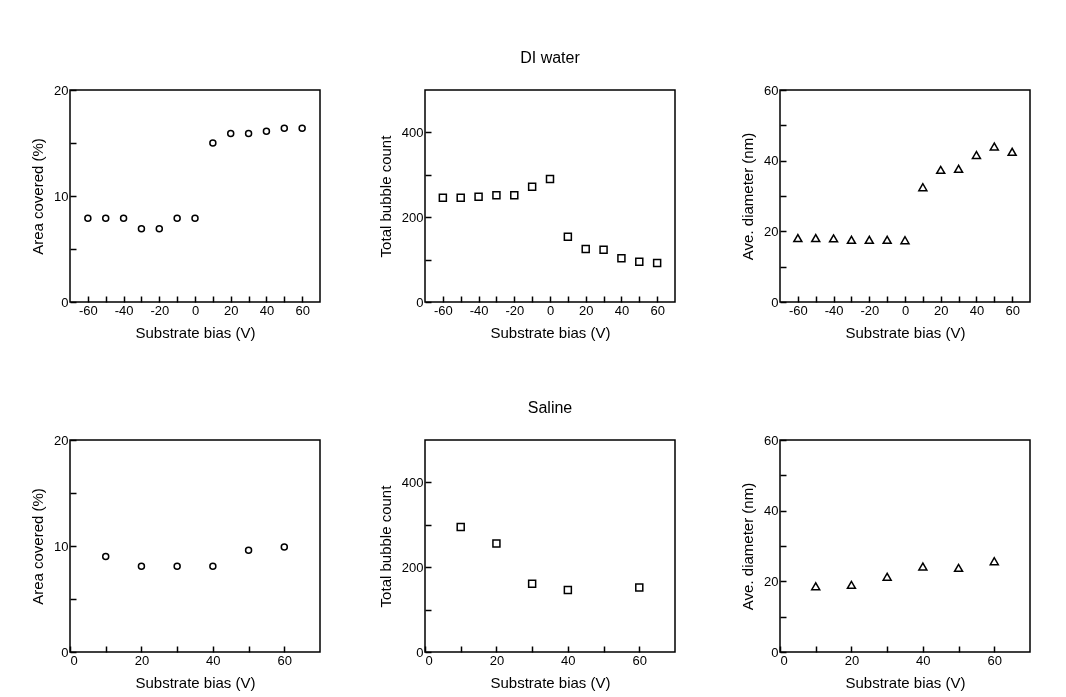 The image size is (1066, 697). I want to click on y-axis-title: Area covered (%), so click(38, 196).